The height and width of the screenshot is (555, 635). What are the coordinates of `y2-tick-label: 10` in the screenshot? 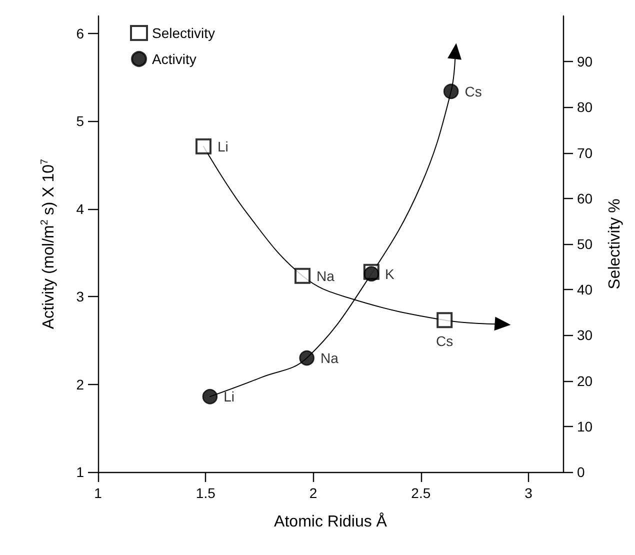 It's located at (585, 426).